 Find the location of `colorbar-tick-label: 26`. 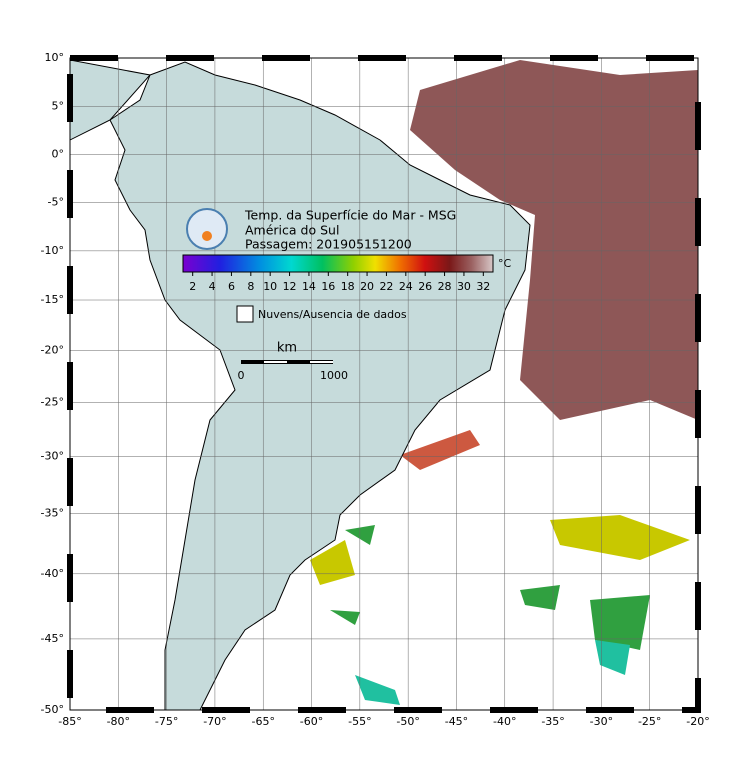

colorbar-tick-label: 26 is located at coordinates (425, 286).